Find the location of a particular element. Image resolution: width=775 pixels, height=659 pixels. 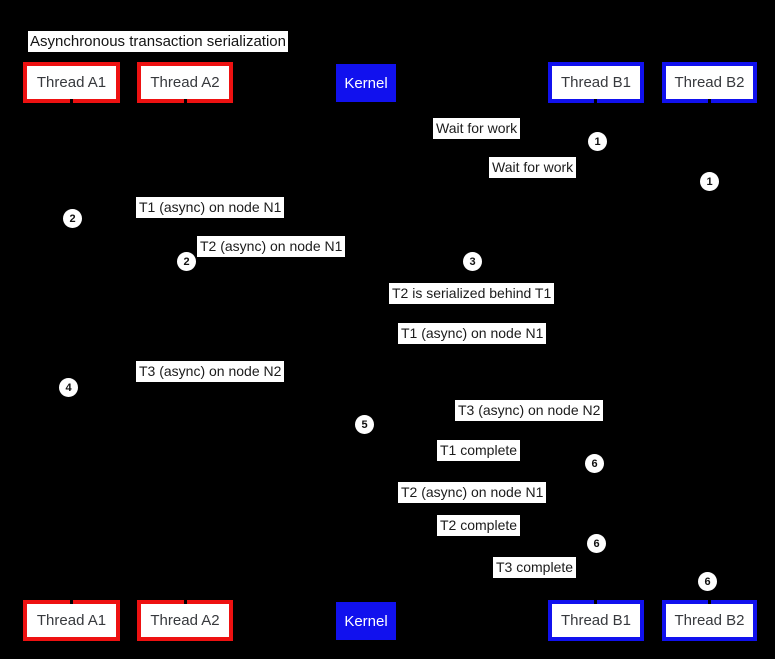

diagram-title: Asynchronous transaction serialization is located at coordinates (158, 41).